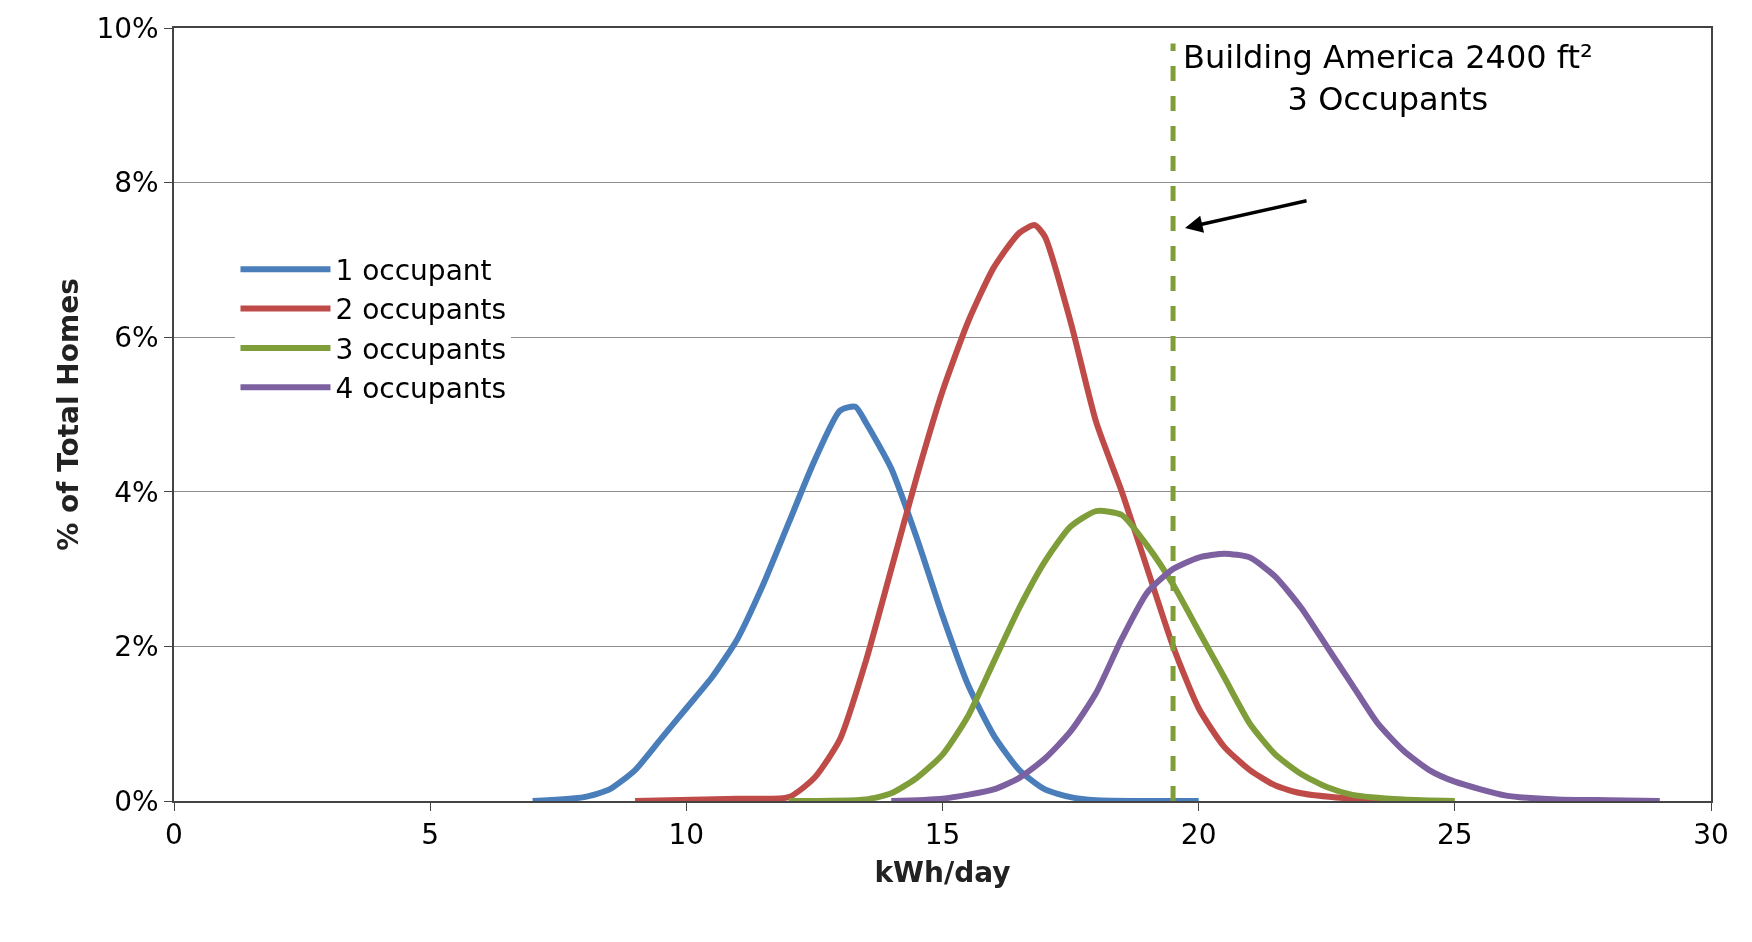  Describe the element at coordinates (136, 492) in the screenshot. I see `y-tick-label: 4%` at that location.